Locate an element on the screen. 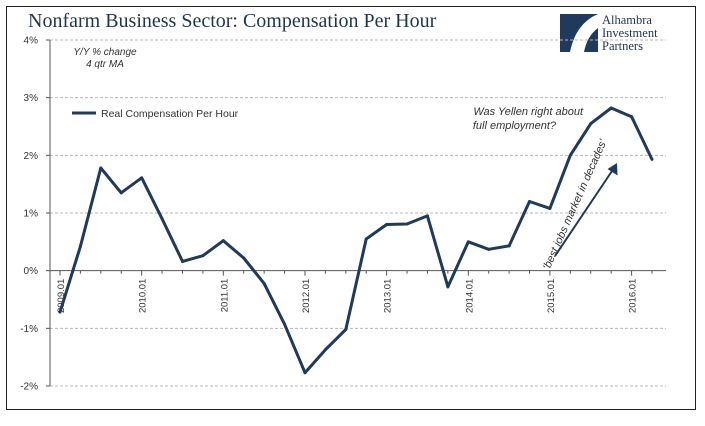 This screenshot has width=705, height=426. y-tick-label: 0% is located at coordinates (31, 271).